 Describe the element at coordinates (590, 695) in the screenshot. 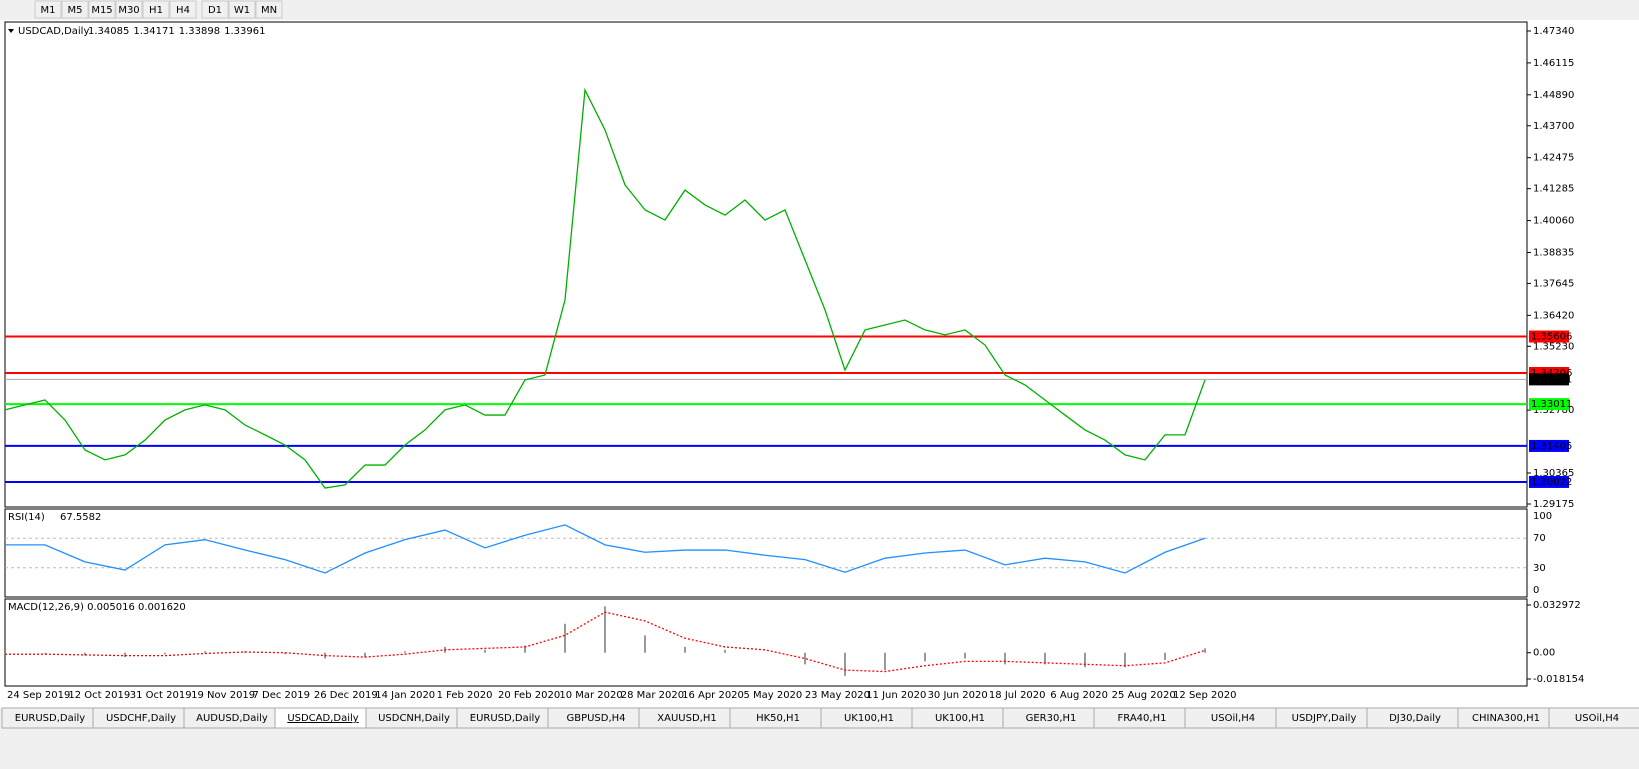

I see `x-tick-label: 10 Mar 2020` at that location.